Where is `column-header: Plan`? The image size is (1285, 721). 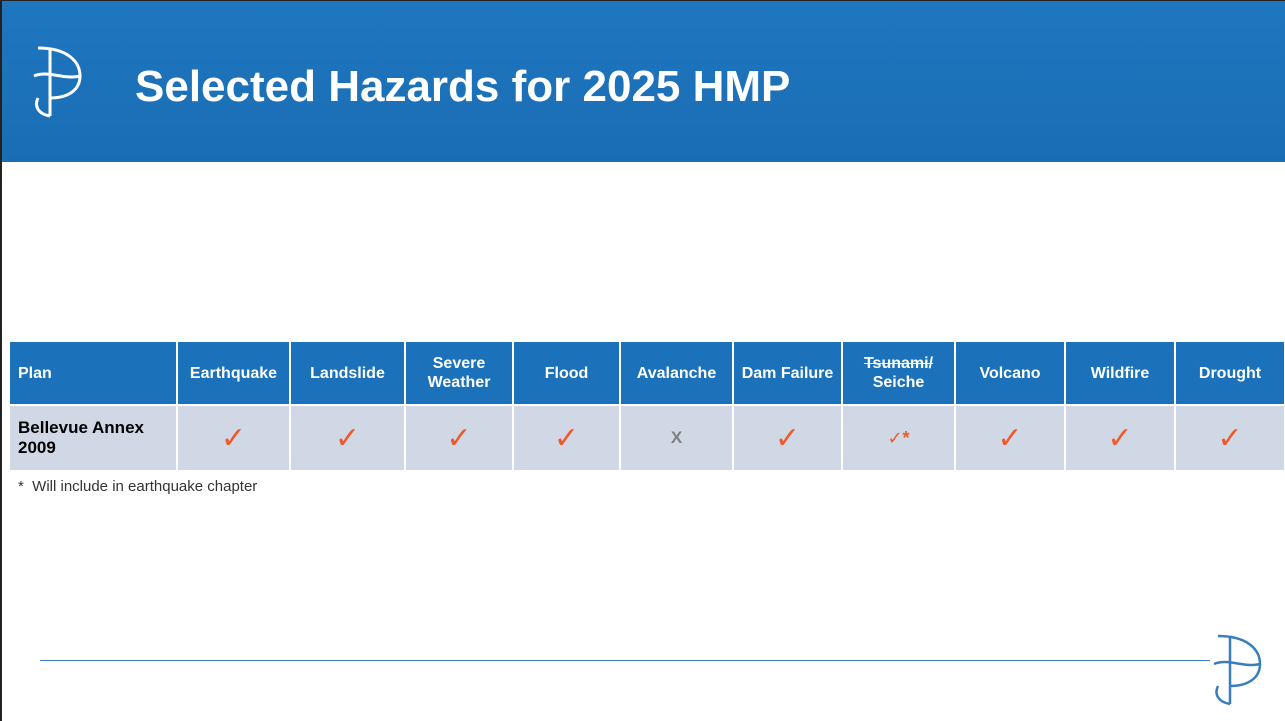
column-header: Plan is located at coordinates (94, 373).